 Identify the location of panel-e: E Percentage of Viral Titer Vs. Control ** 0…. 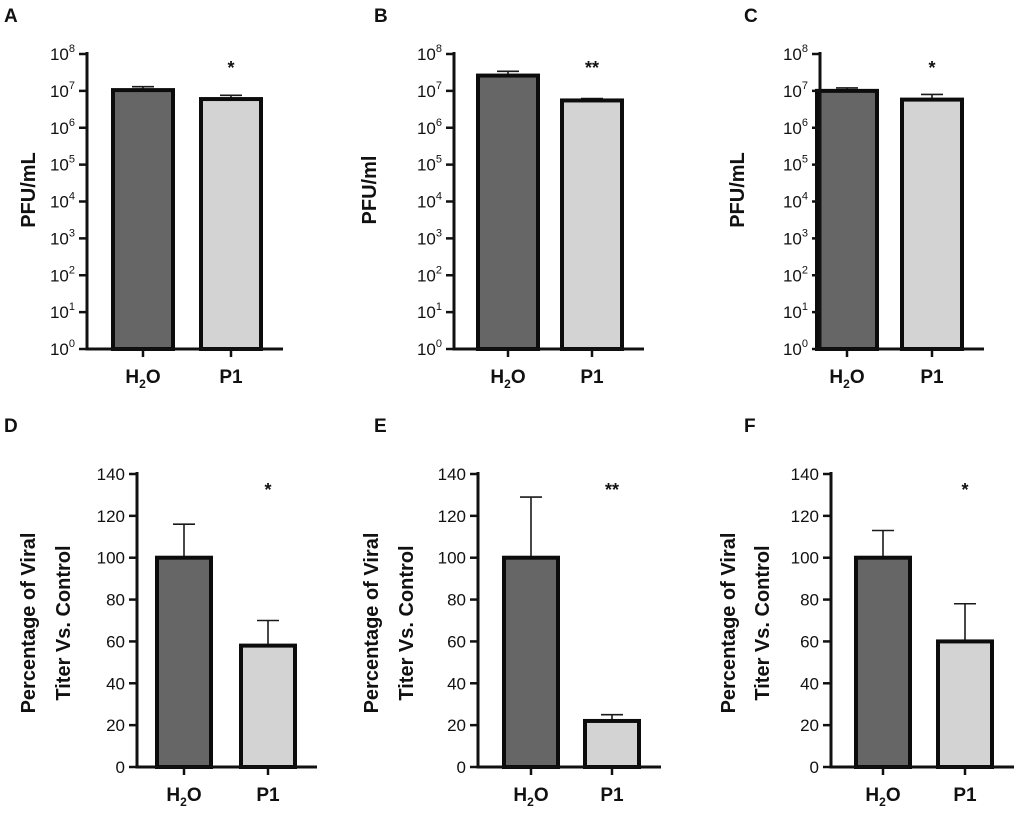
(511, 612).